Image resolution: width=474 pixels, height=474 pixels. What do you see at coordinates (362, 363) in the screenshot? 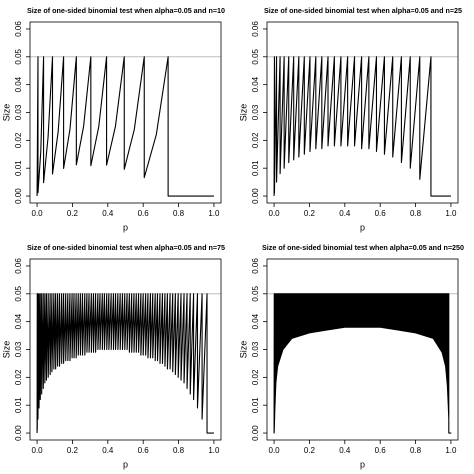
I see `size-band` at bounding box center [362, 363].